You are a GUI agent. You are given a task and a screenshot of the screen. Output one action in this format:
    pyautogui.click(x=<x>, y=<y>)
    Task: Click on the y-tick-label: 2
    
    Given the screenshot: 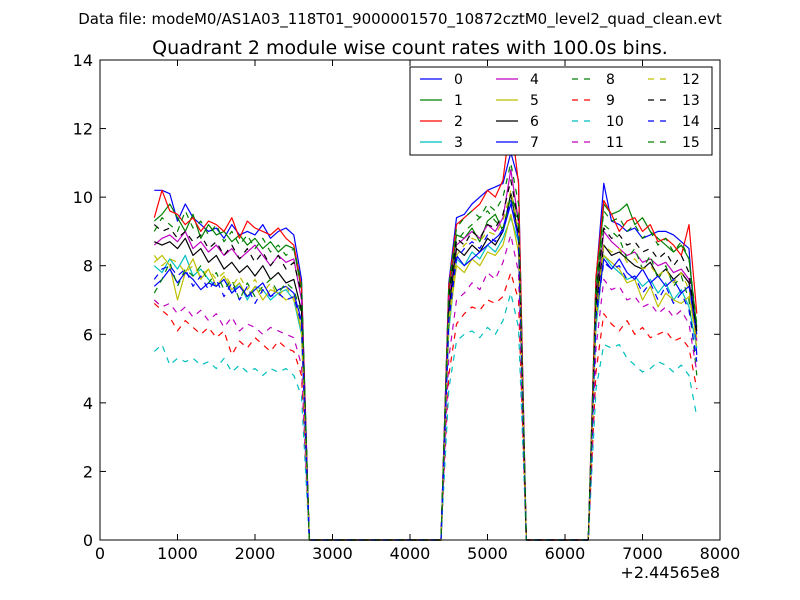 What is the action you would take?
    pyautogui.click(x=88, y=471)
    